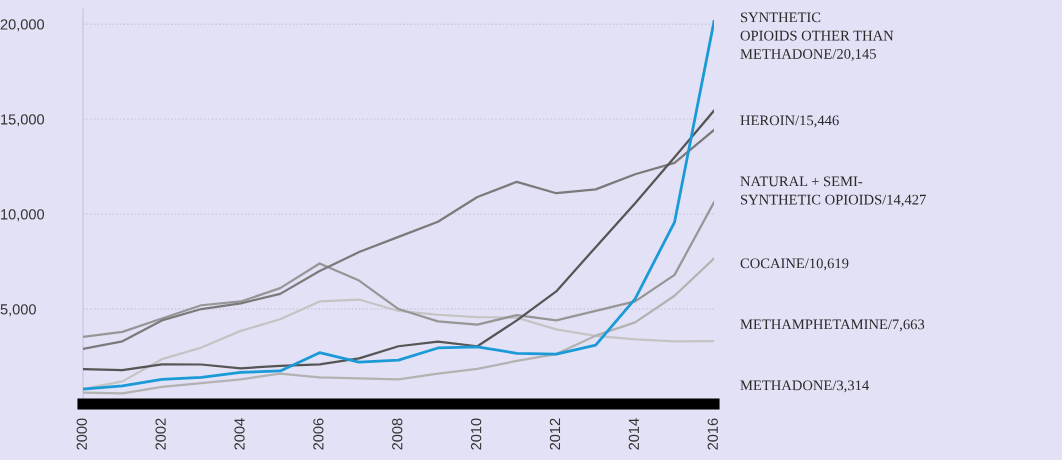  What do you see at coordinates (23, 215) in the screenshot?
I see `y-tick-label: 10,000` at bounding box center [23, 215].